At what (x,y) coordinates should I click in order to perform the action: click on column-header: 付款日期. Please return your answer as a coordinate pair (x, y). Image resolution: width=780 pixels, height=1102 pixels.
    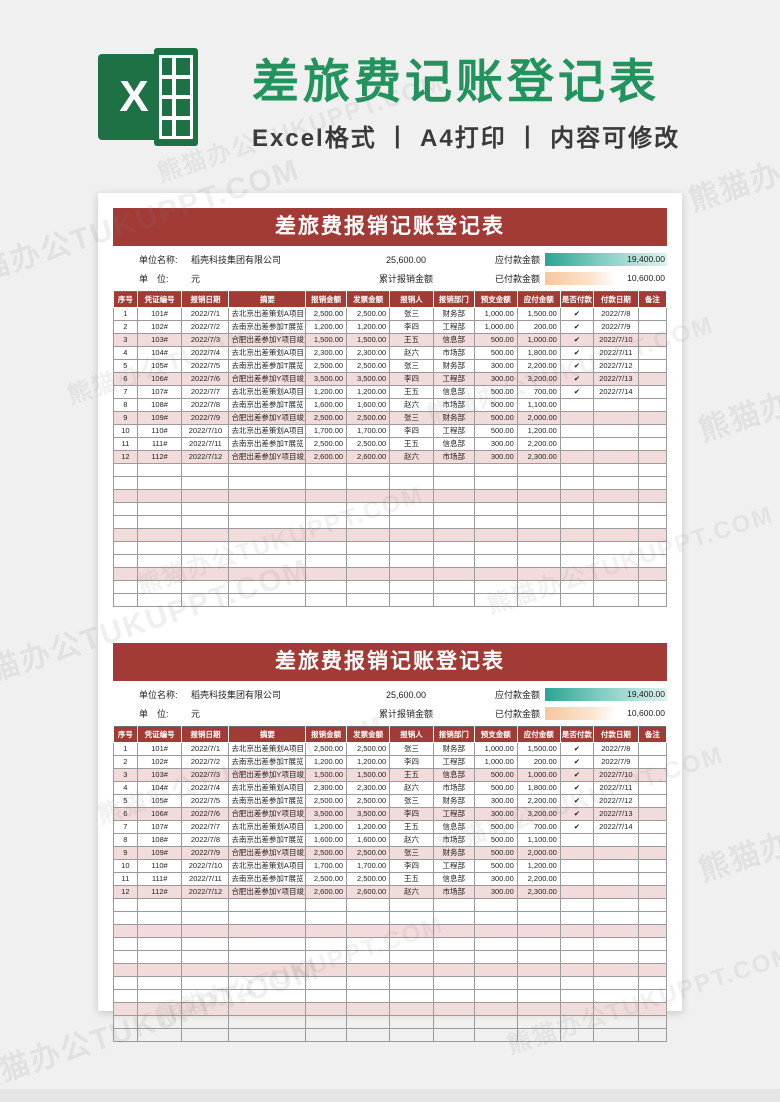
    Looking at the image, I should click on (615, 734).